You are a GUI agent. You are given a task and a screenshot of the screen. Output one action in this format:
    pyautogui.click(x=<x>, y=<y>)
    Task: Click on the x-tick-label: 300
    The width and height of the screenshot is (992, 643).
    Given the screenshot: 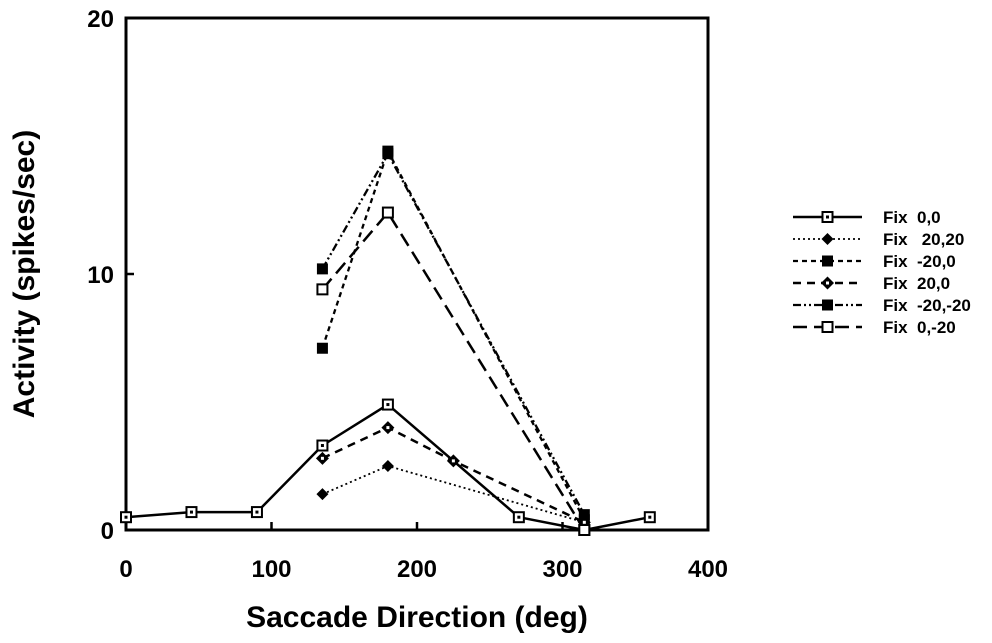 What is the action you would take?
    pyautogui.click(x=562, y=569)
    